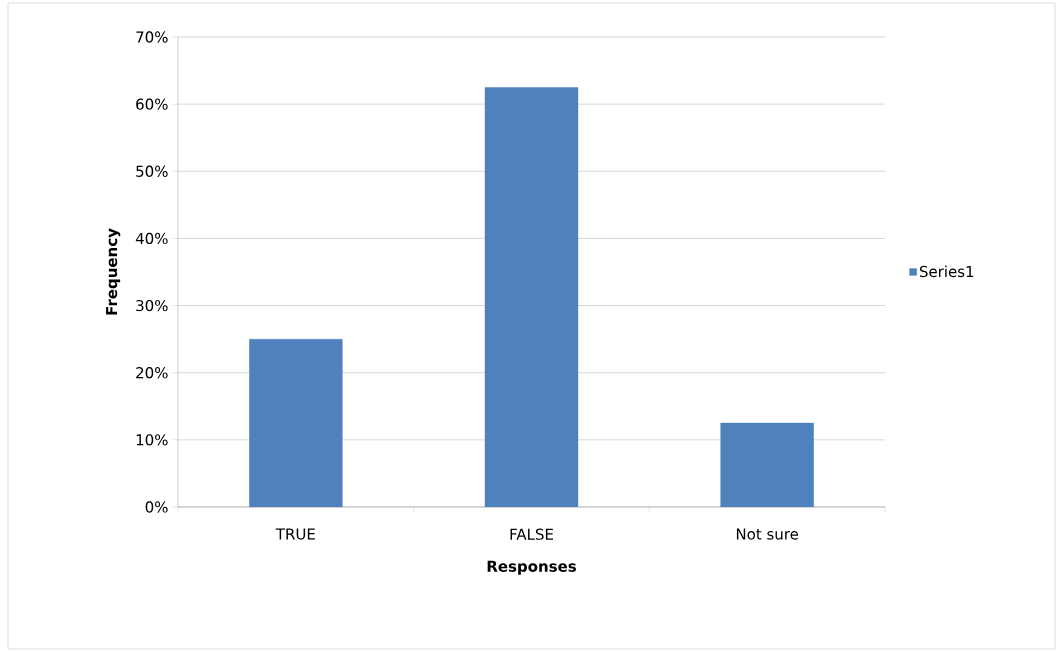  Describe the element at coordinates (152, 104) in the screenshot. I see `y-tick-label: 60%` at that location.